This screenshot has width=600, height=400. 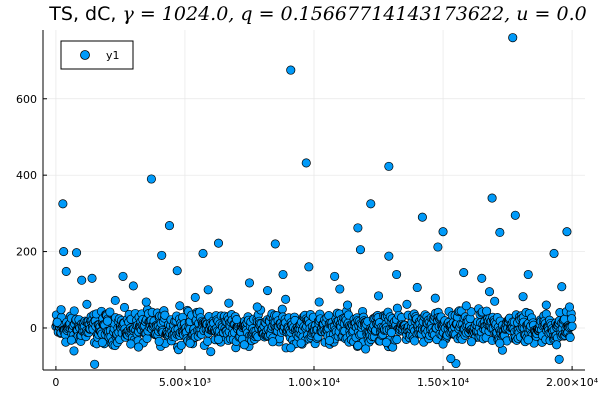 What do you see at coordinates (26, 252) in the screenshot?
I see `y-tick-label-1: 200` at bounding box center [26, 252].